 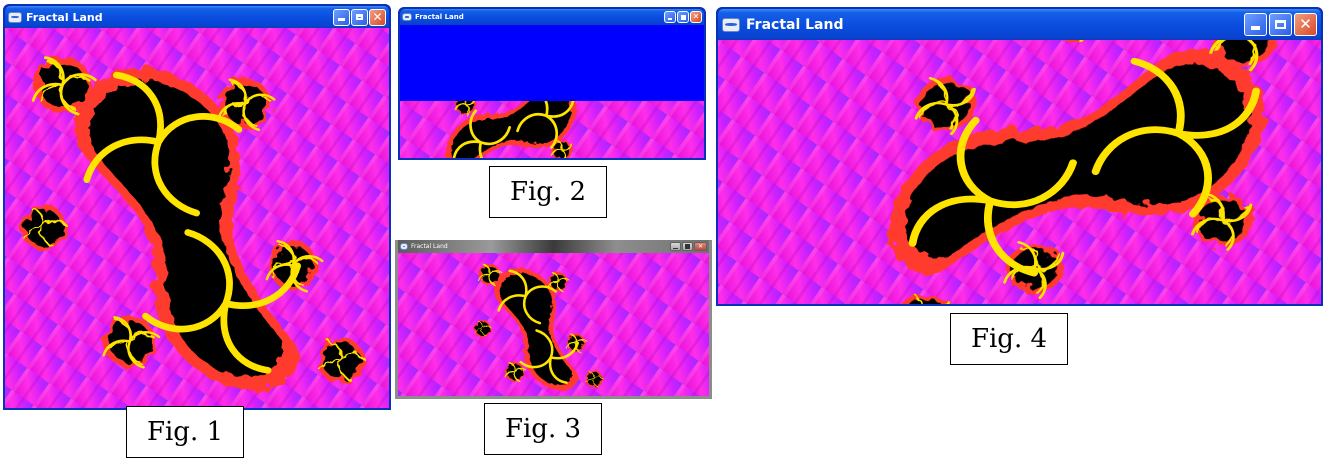 I want to click on figure-label: Fig. 2, so click(x=548, y=192).